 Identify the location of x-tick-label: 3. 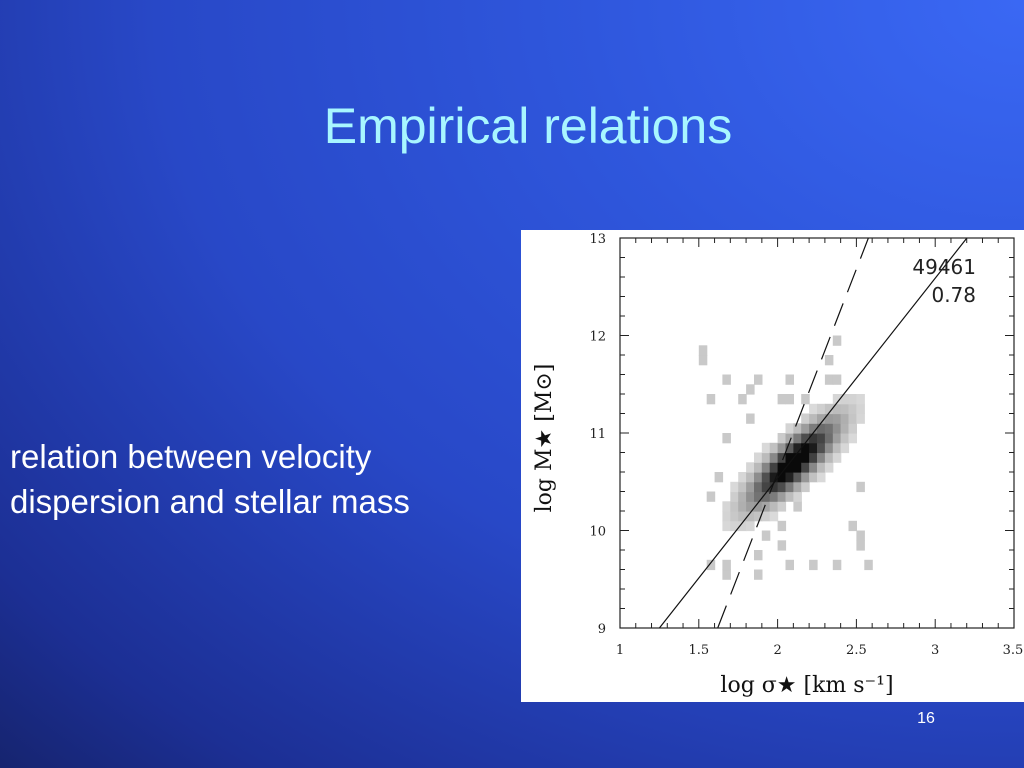
(935, 650).